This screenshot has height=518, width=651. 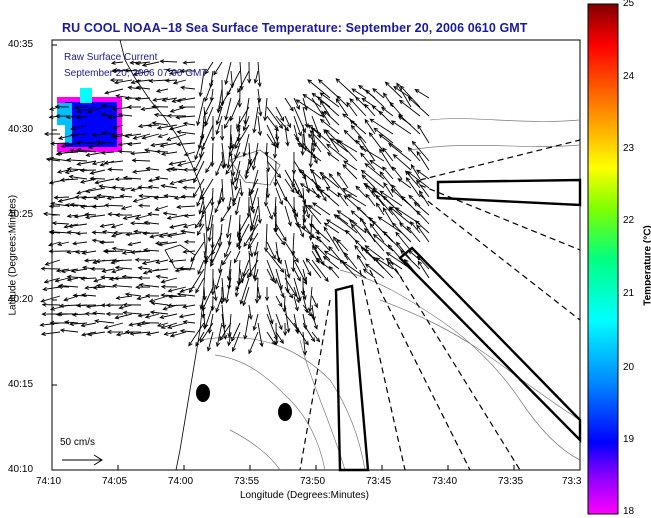 I want to click on colorbar-tick: 24, so click(x=629, y=76).